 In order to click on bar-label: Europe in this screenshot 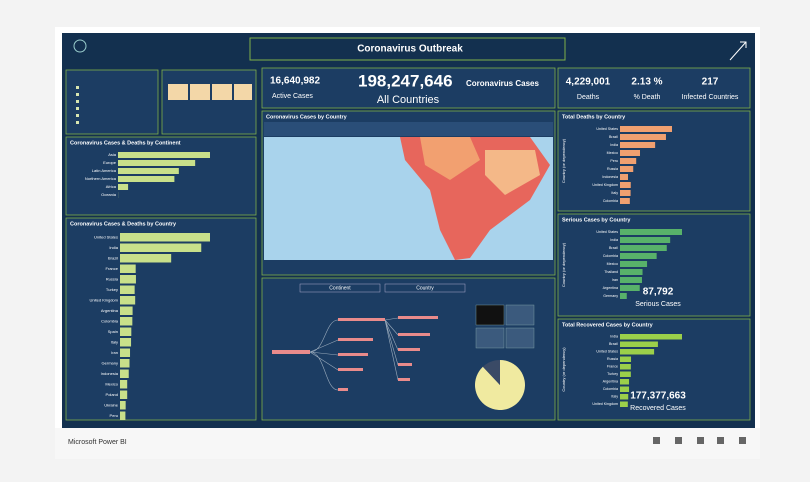, I will do `click(110, 162)`.